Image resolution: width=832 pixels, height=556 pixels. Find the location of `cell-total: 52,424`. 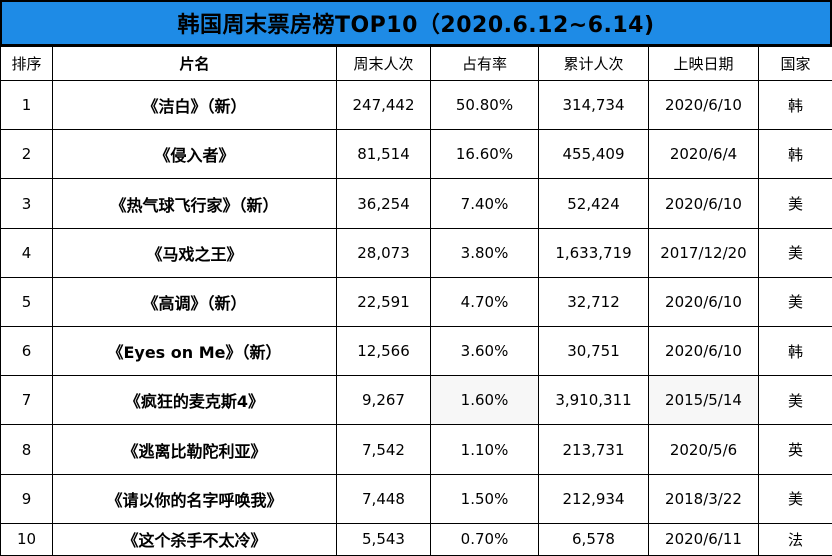

cell-total: 52,424 is located at coordinates (593, 203).